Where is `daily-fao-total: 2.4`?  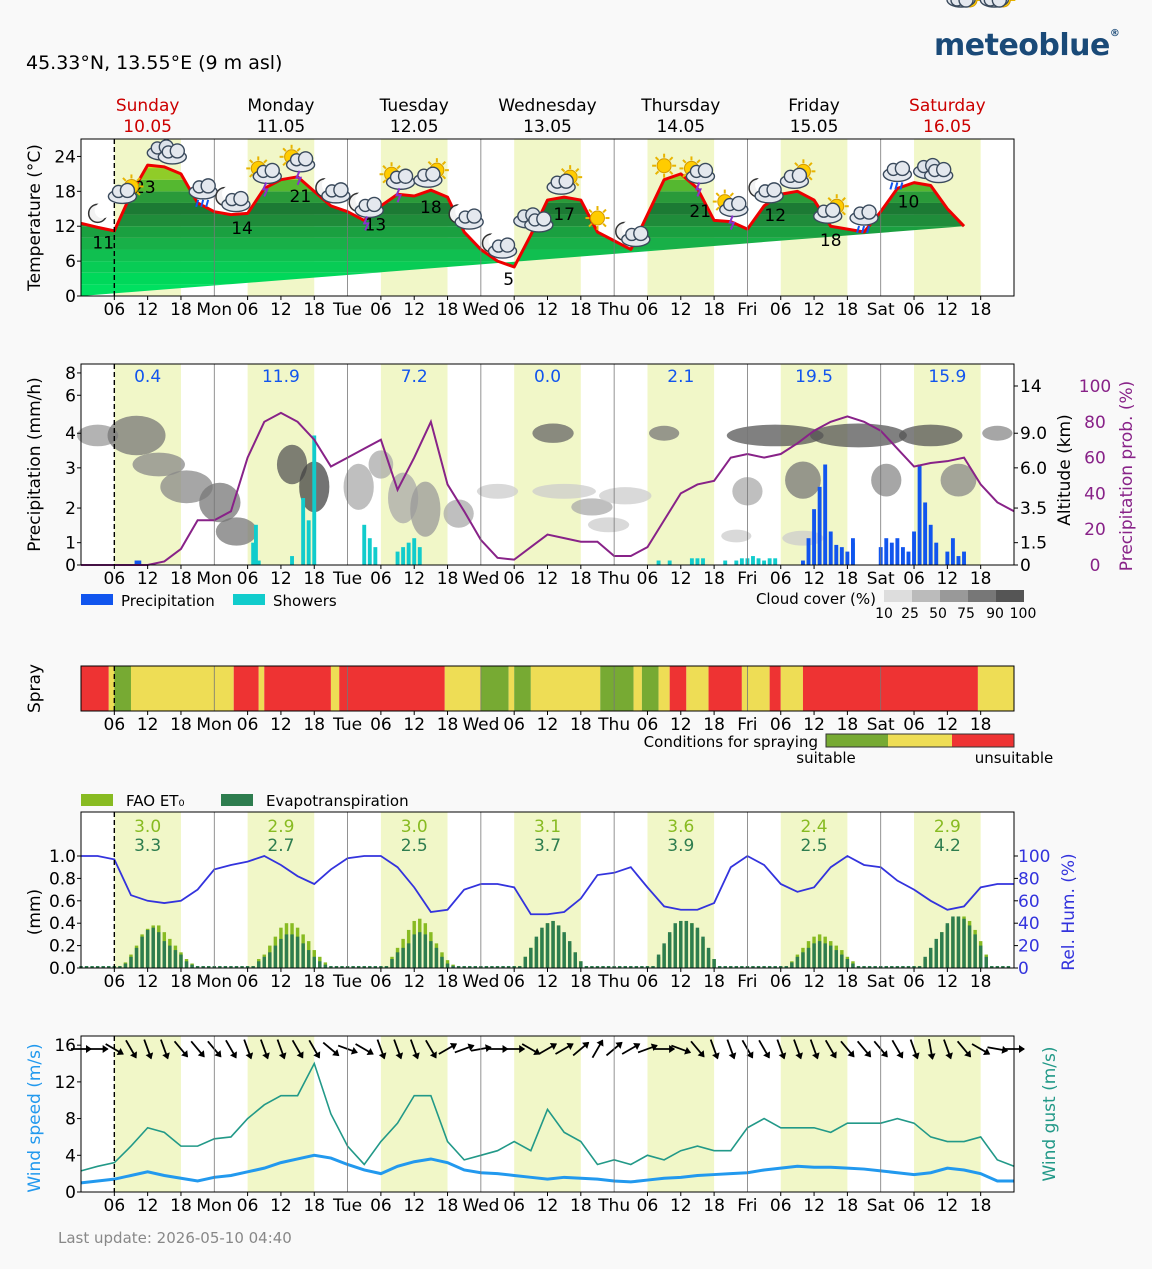 daily-fao-total: 2.4 is located at coordinates (814, 827).